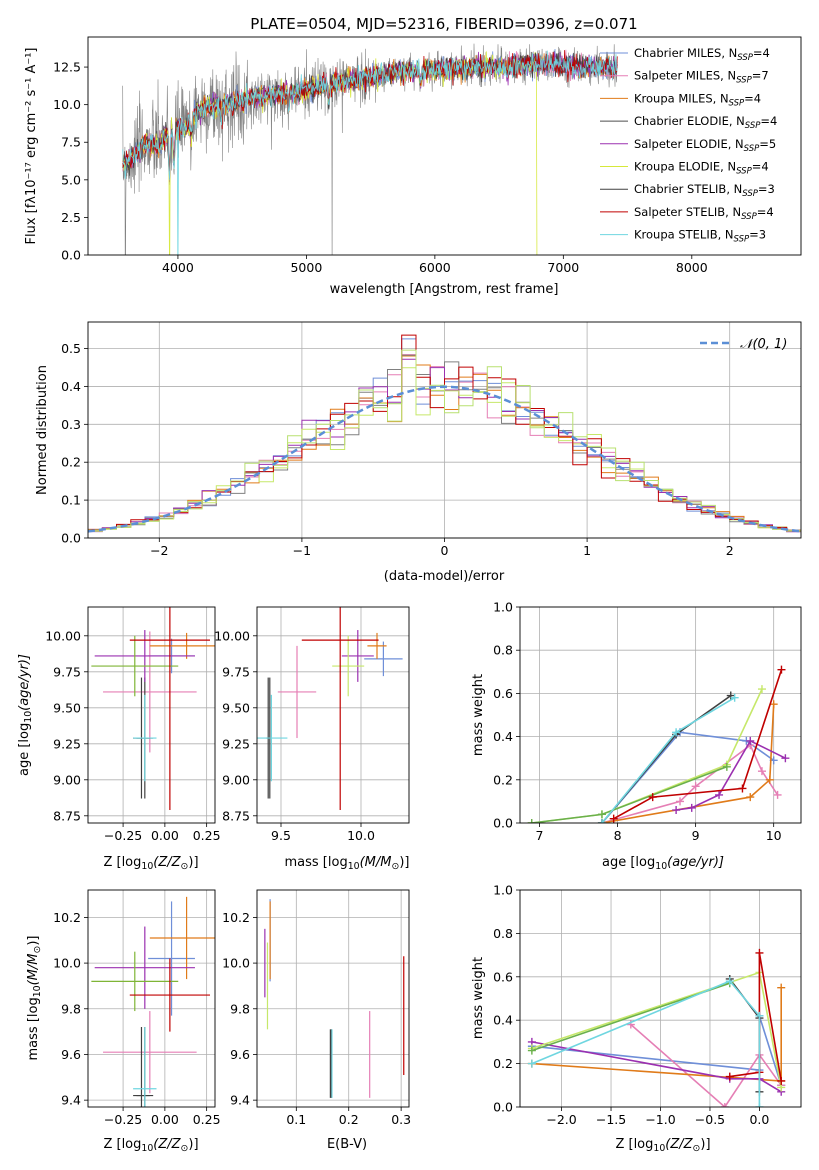  I want to click on age-mass-xlabel-part: (M/M, so click(376, 862).